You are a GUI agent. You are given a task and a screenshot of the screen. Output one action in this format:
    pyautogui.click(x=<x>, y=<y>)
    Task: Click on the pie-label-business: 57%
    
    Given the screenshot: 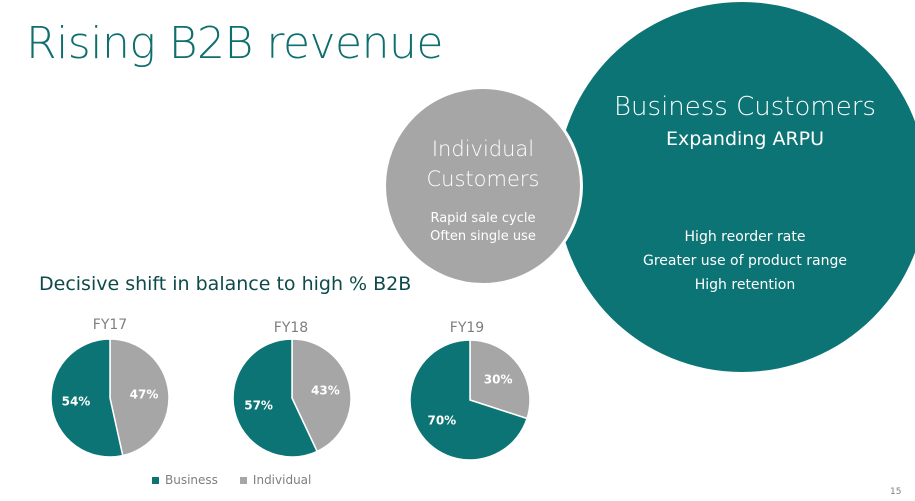 What is the action you would take?
    pyautogui.click(x=258, y=405)
    